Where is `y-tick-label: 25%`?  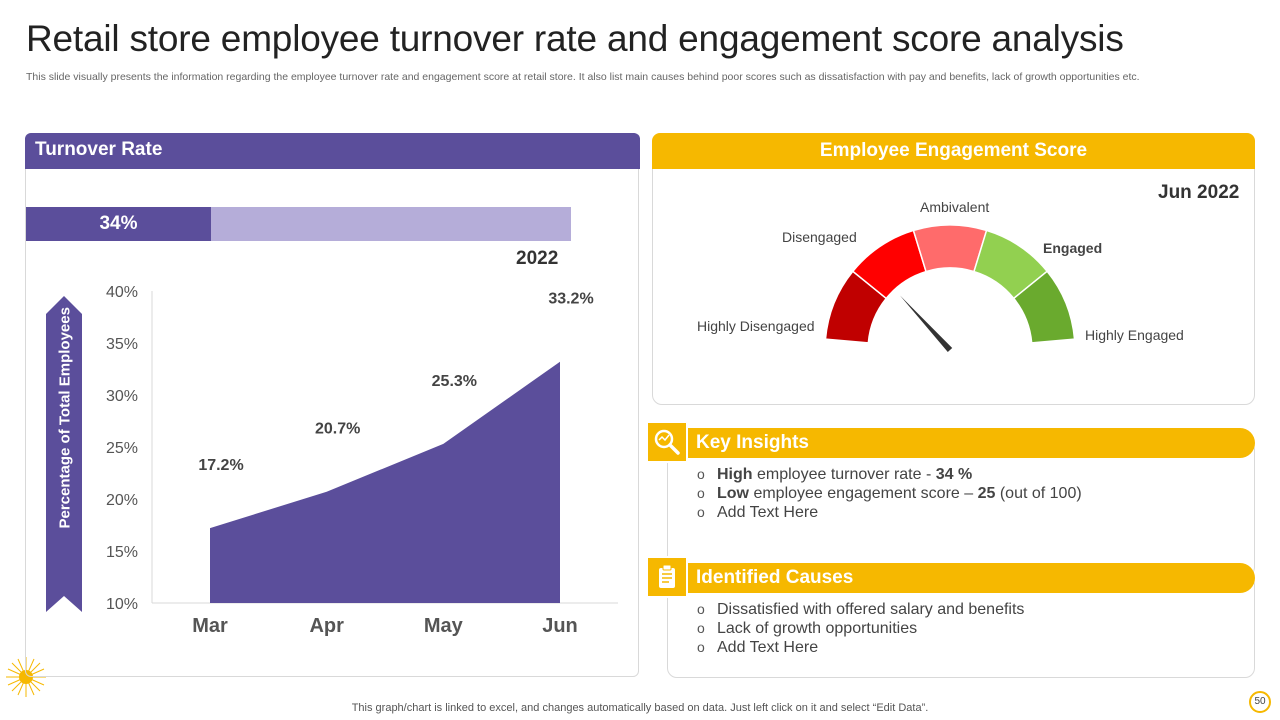
y-tick-label: 25% is located at coordinates (122, 448).